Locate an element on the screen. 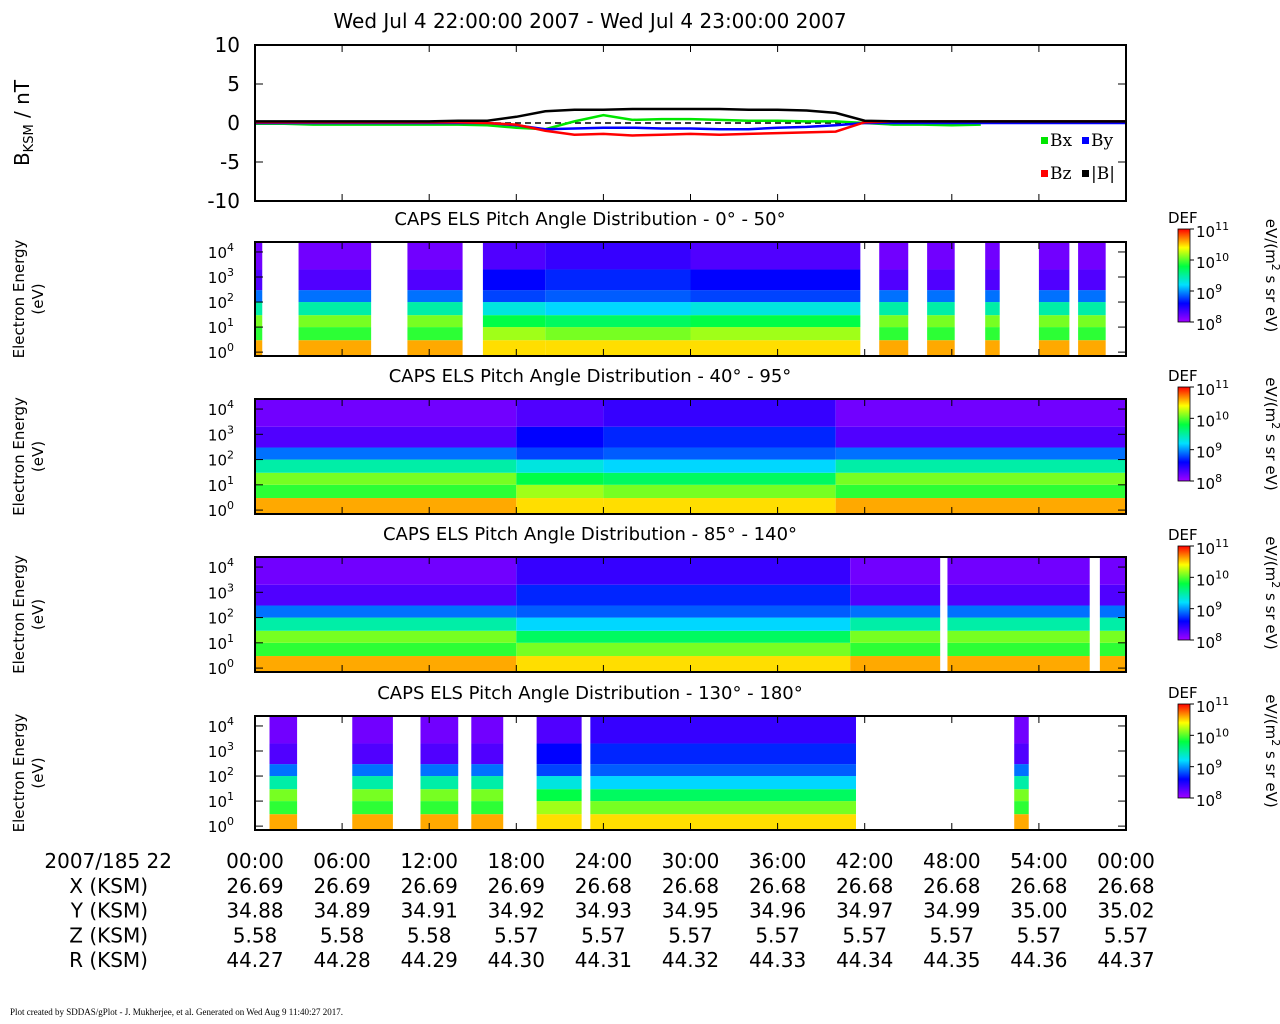 This screenshot has height=1024, width=1280. y-tick-label: -10 is located at coordinates (223, 201).